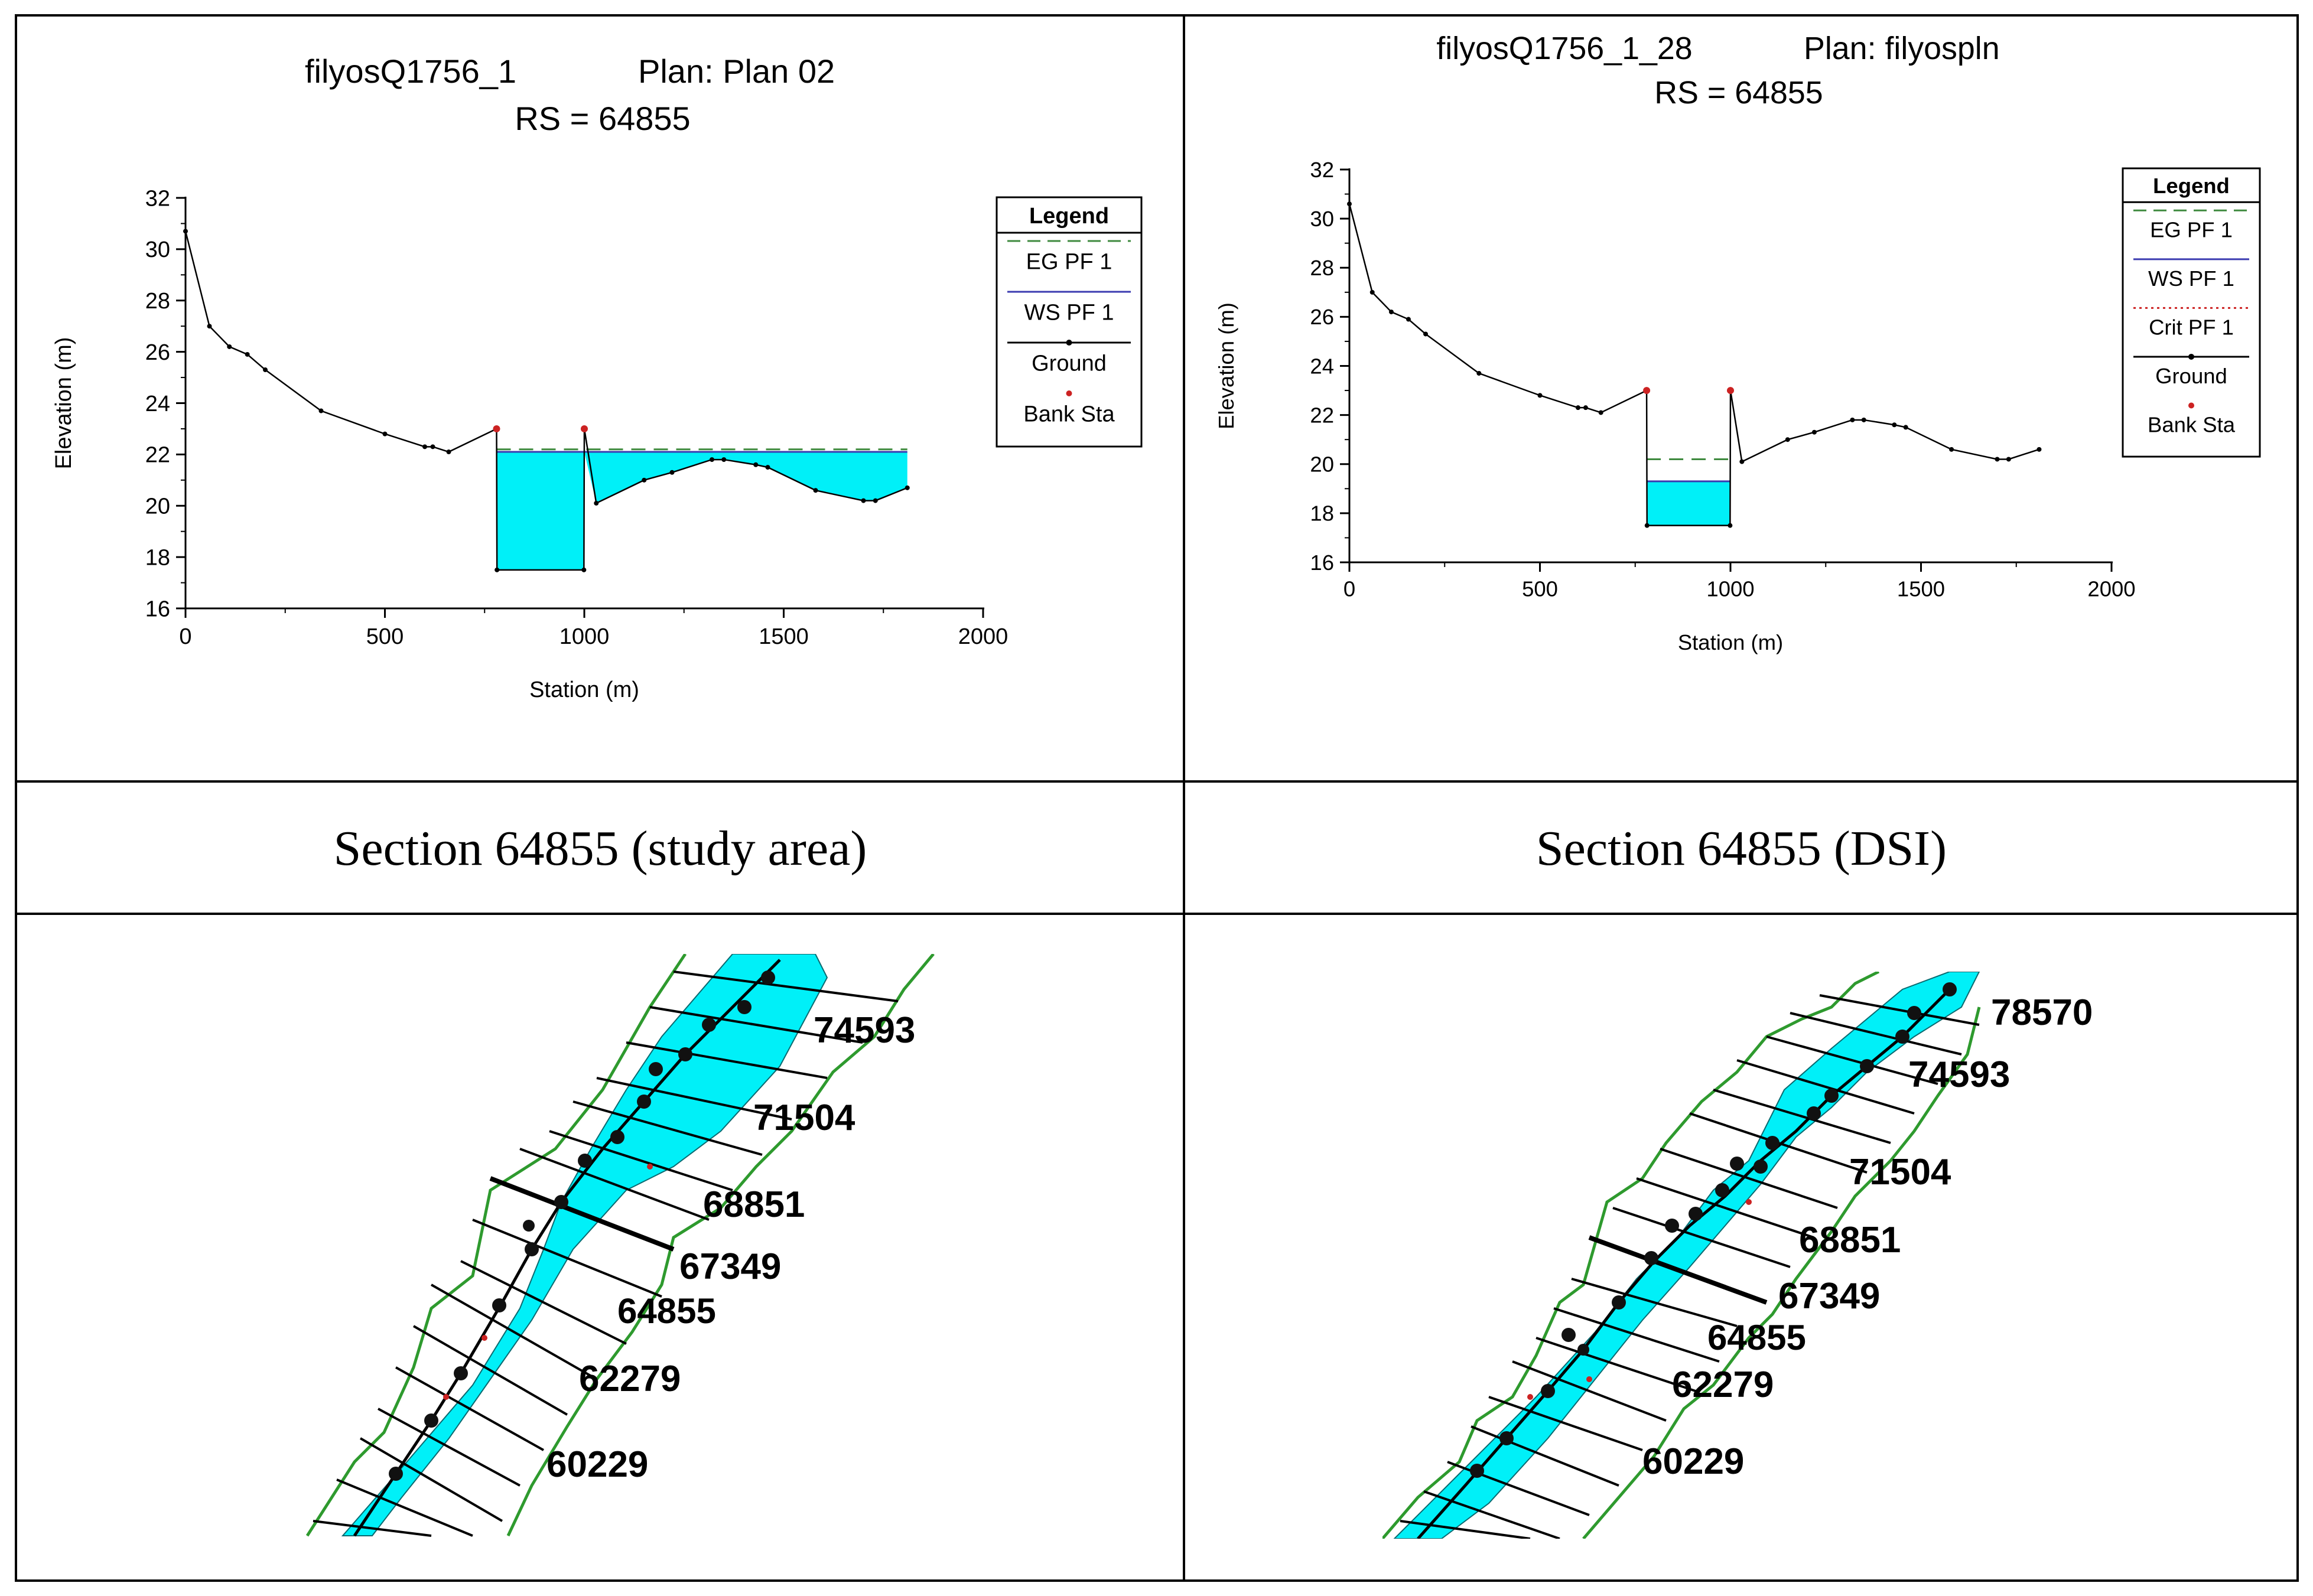  What do you see at coordinates (2191, 327) in the screenshot?
I see `legend-item-label: Crit PF 1` at bounding box center [2191, 327].